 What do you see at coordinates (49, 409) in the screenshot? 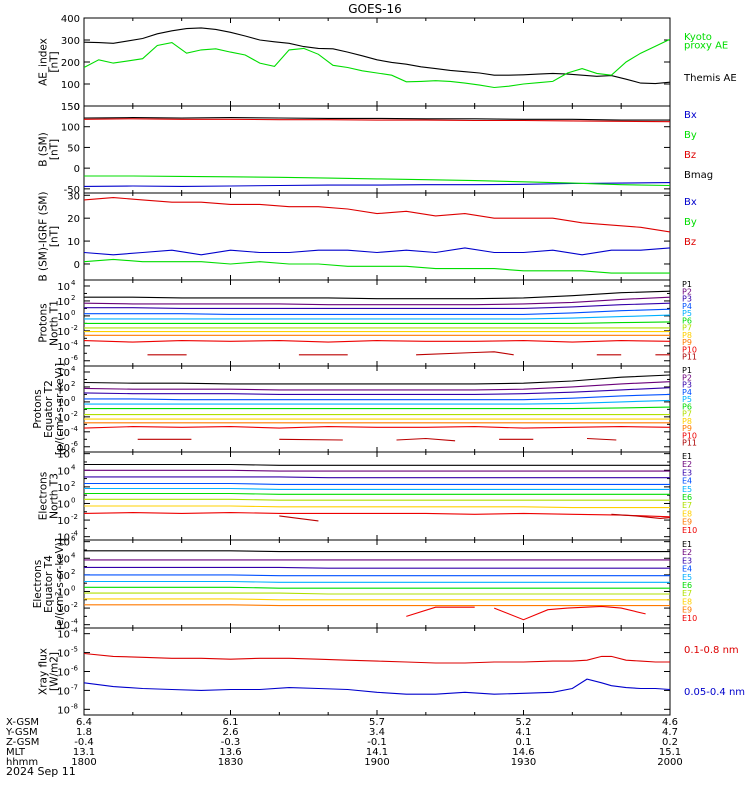
I see `y-axis-label: Equator T2` at bounding box center [49, 409].